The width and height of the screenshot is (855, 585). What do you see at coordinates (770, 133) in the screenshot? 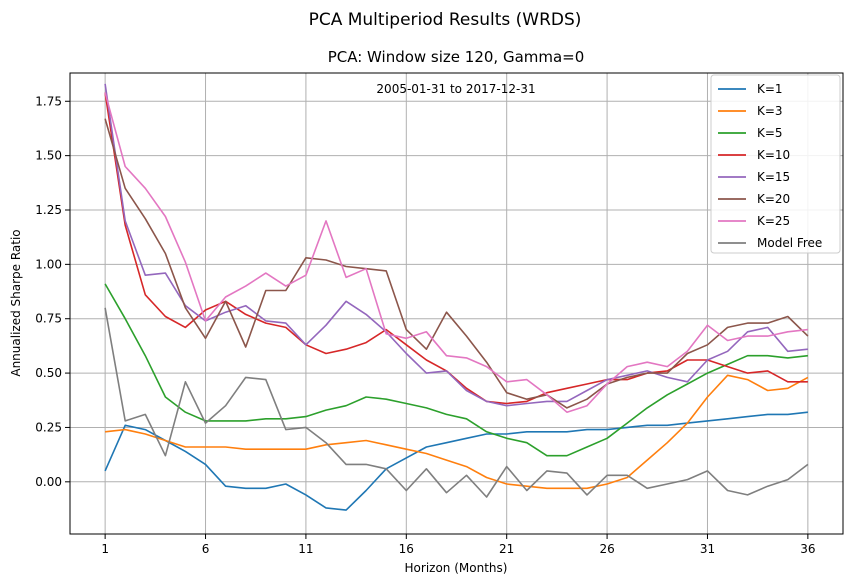
I see `legend-label: K=5` at bounding box center [770, 133].